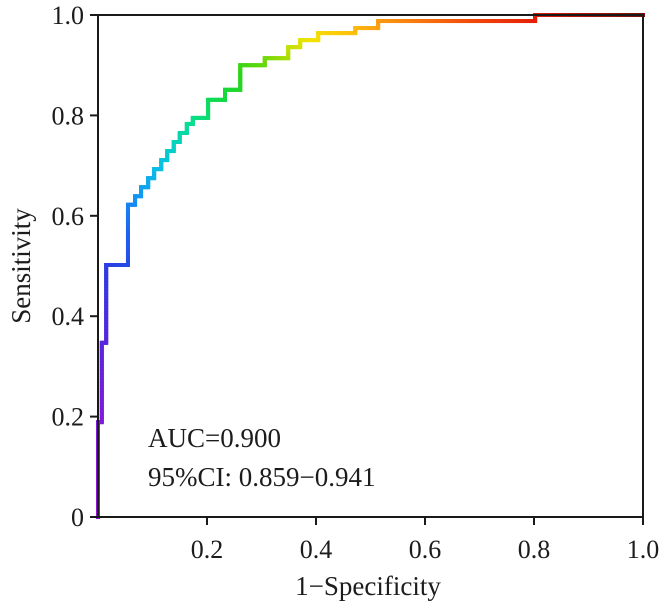 This screenshot has height=609, width=669. What do you see at coordinates (425, 549) in the screenshot?
I see `x-tick-label: 0.6` at bounding box center [425, 549].